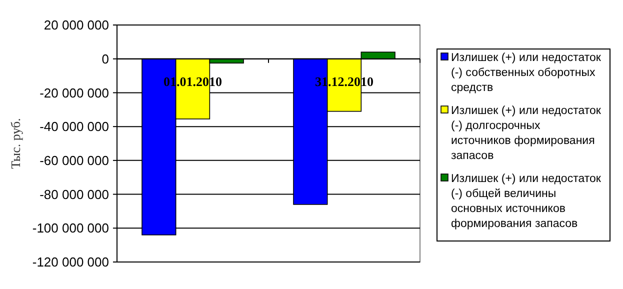  What do you see at coordinates (526, 201) in the screenshot?
I see `legend-label: Излишек (+) или недостаток (-) общей величины основных источников формирования запасов` at bounding box center [526, 201].